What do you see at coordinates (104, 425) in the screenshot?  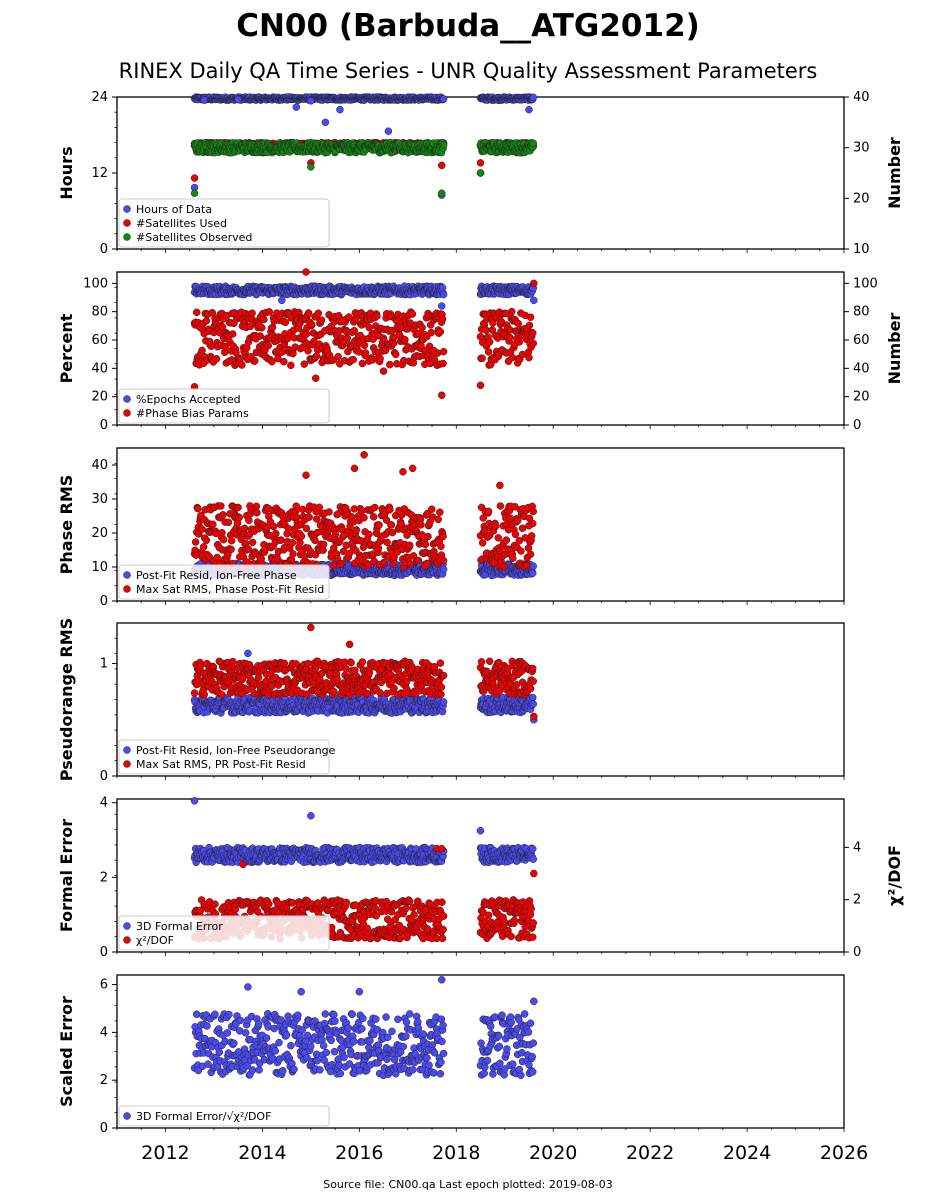 I see `y-tick-label: 0` at bounding box center [104, 425].